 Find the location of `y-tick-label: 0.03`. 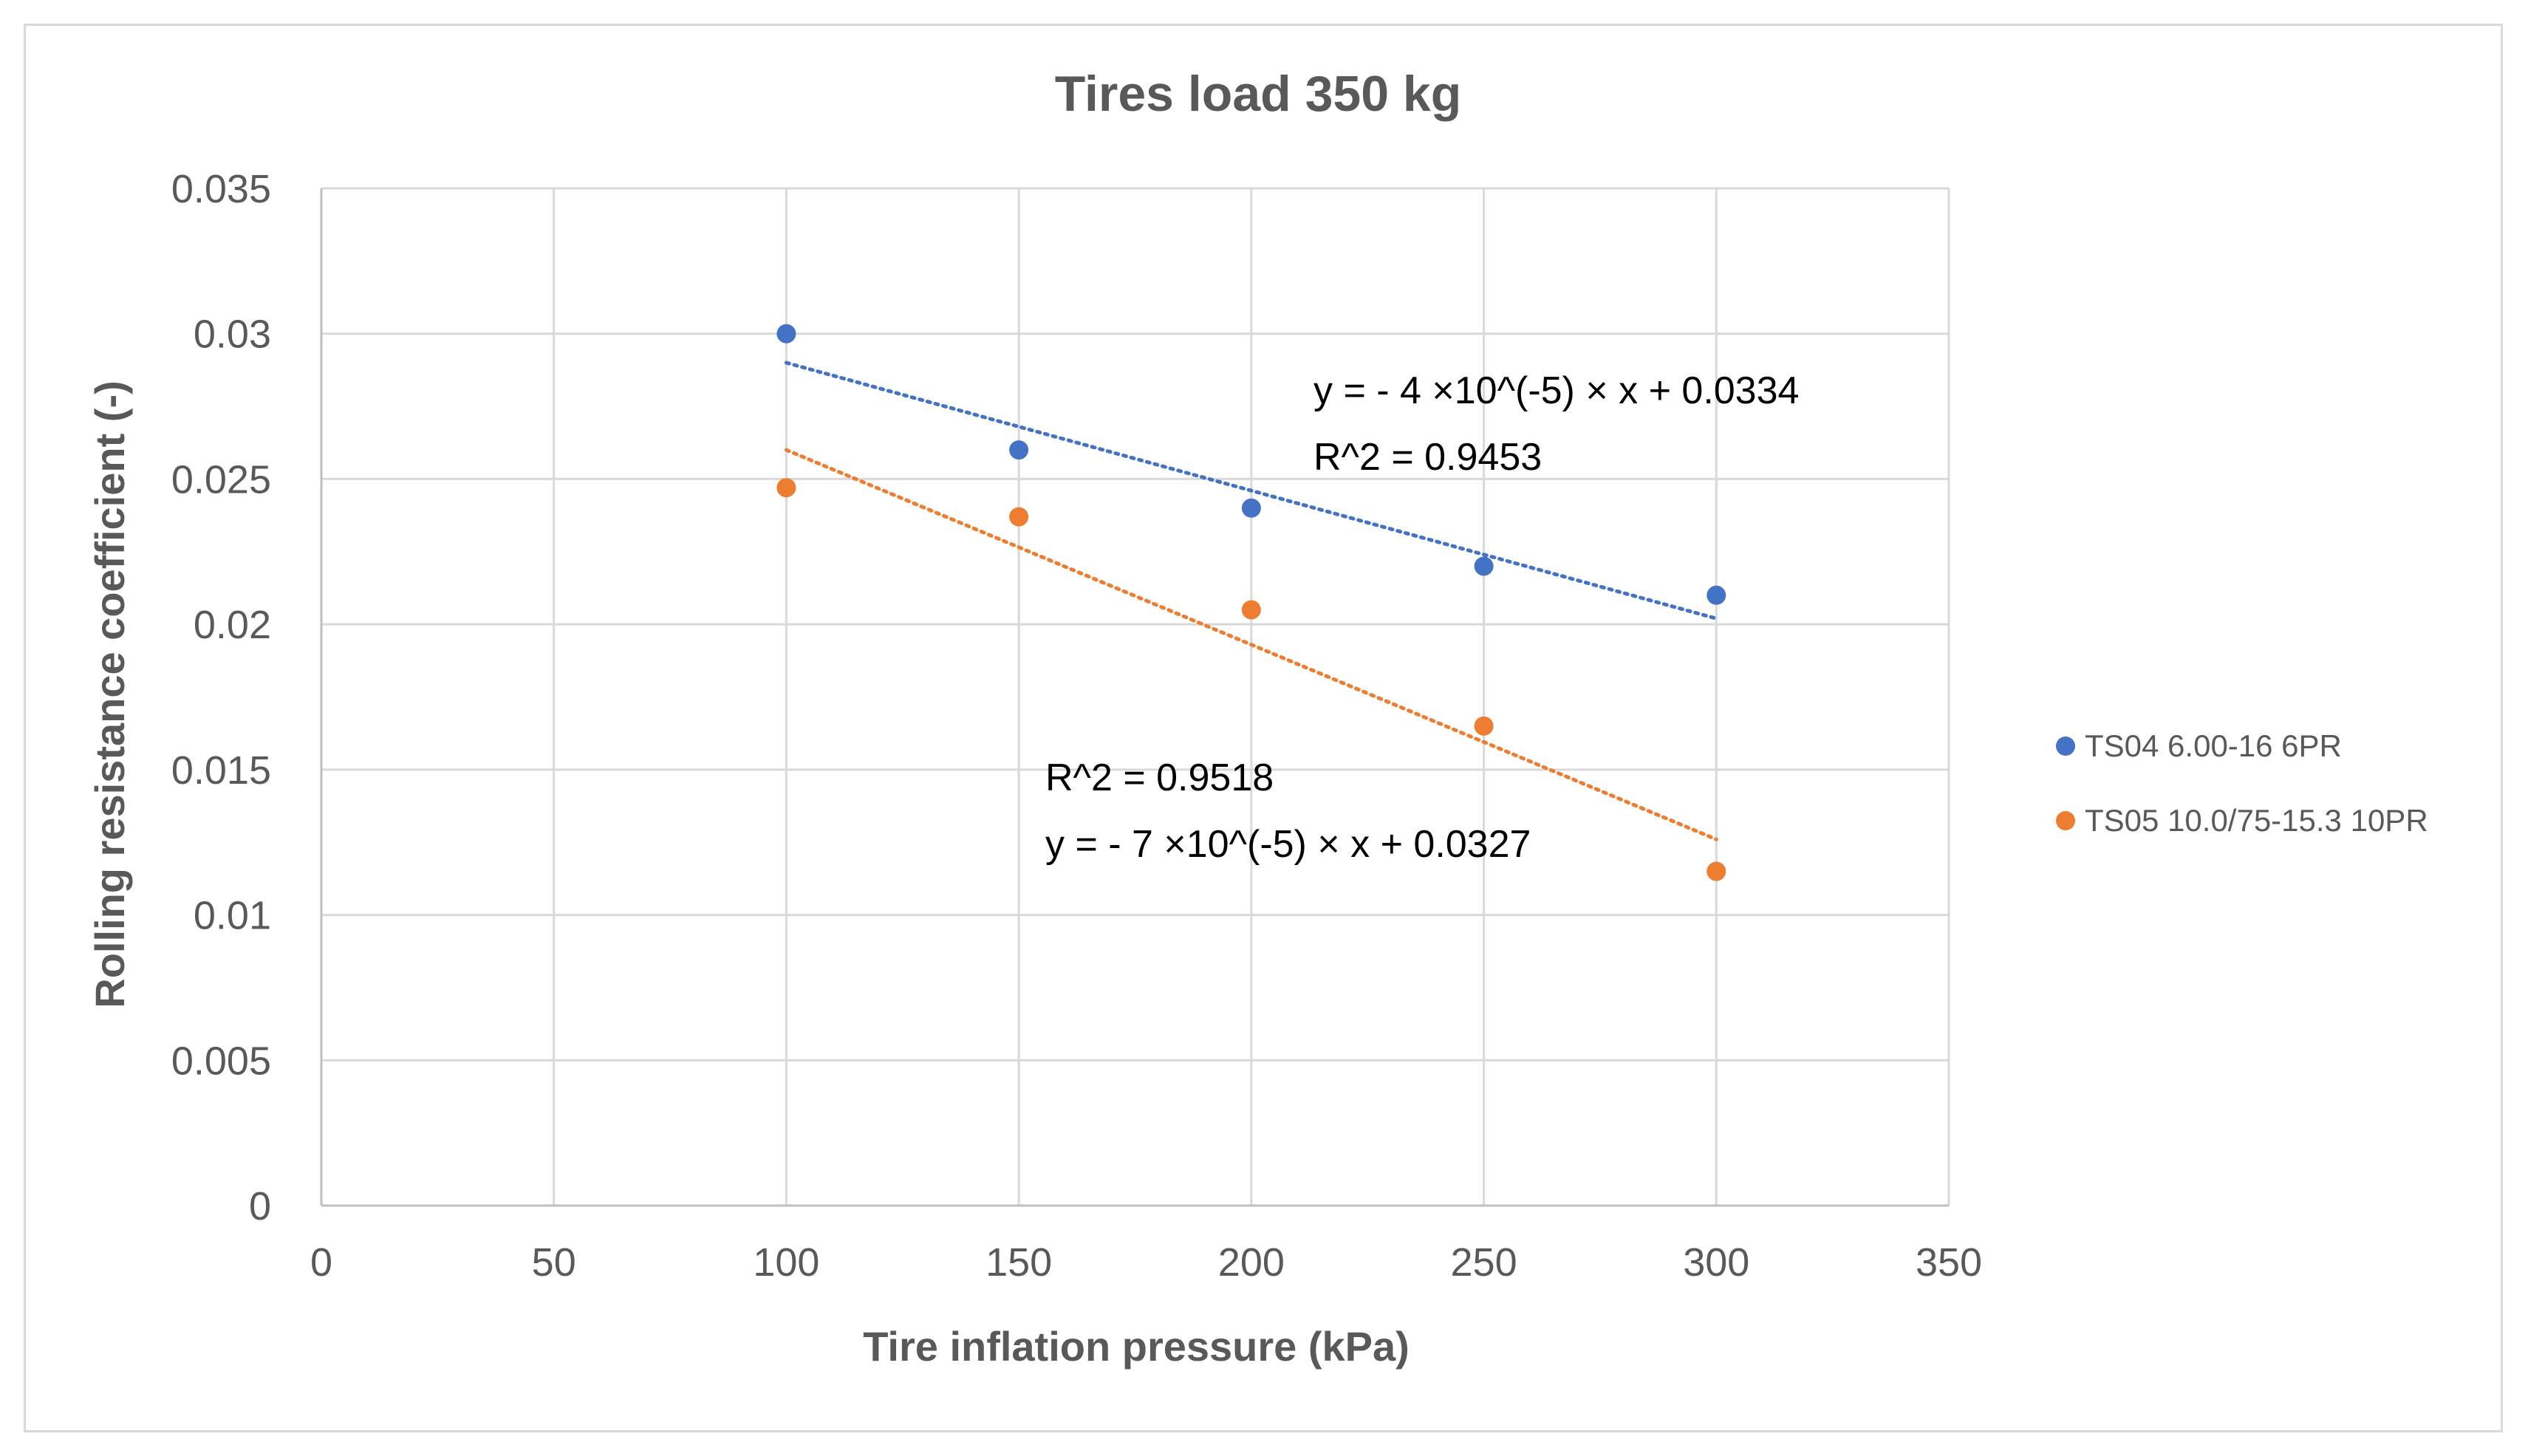

y-tick-label: 0.03 is located at coordinates (232, 334).